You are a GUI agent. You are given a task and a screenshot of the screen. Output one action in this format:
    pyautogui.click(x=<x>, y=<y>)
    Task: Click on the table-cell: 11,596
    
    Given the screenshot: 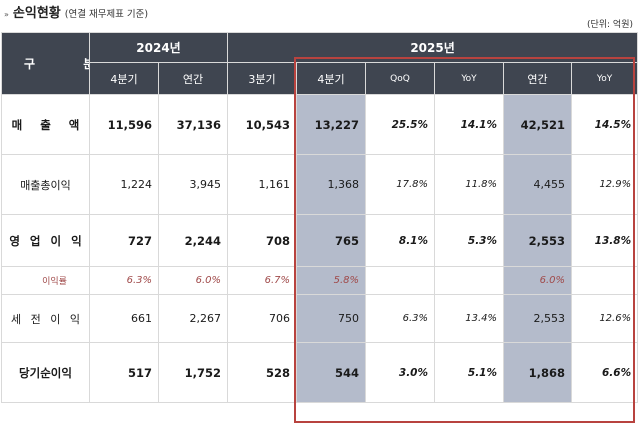 What is the action you would take?
    pyautogui.click(x=124, y=124)
    